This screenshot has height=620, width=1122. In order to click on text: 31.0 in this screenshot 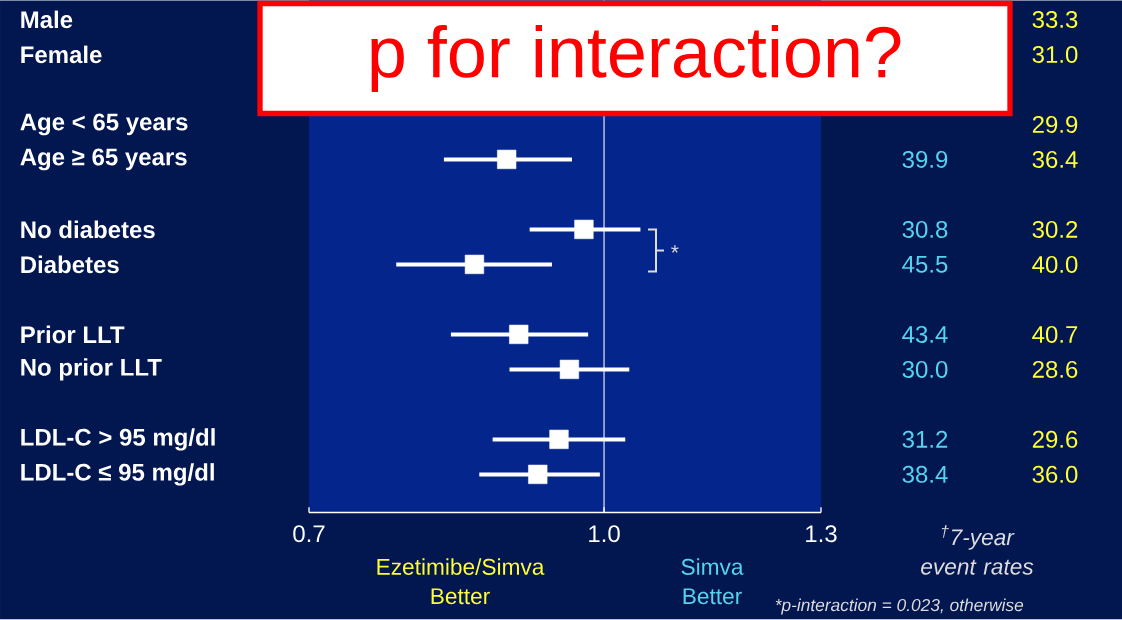, I will do `click(1055, 55)`.